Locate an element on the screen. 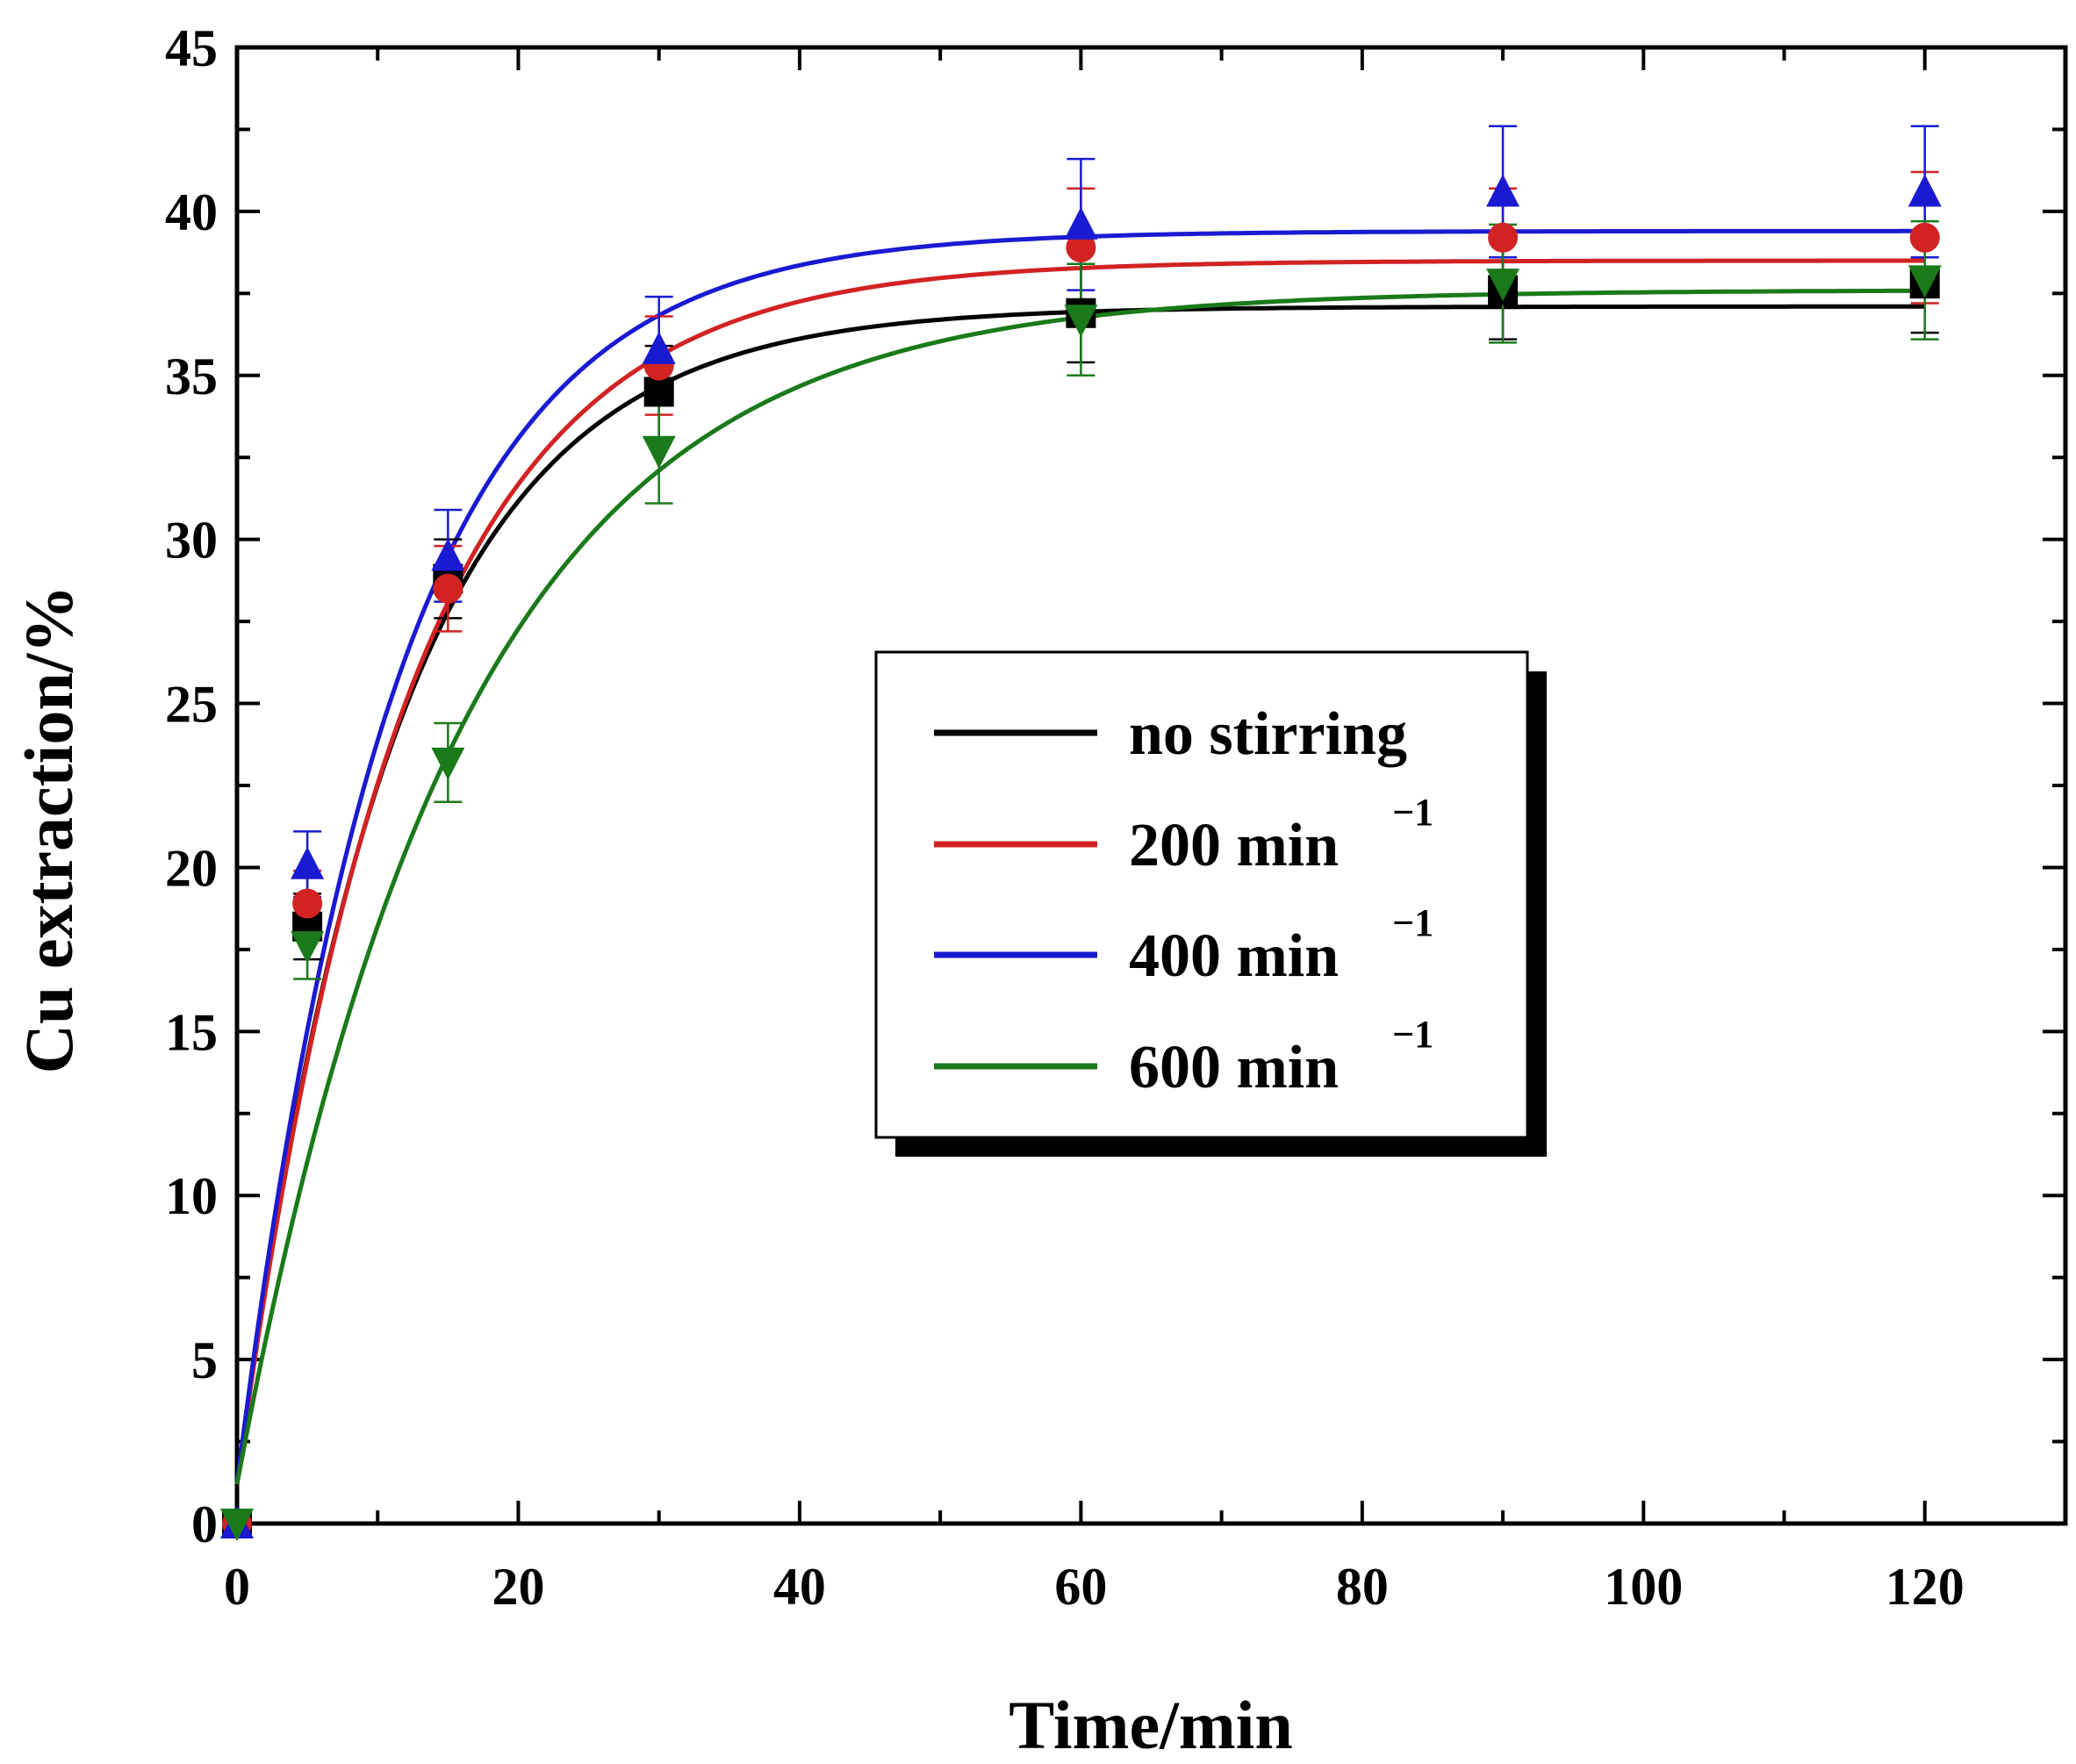 The width and height of the screenshot is (2076, 1764). legend-label: 200 min is located at coordinates (1234, 845).